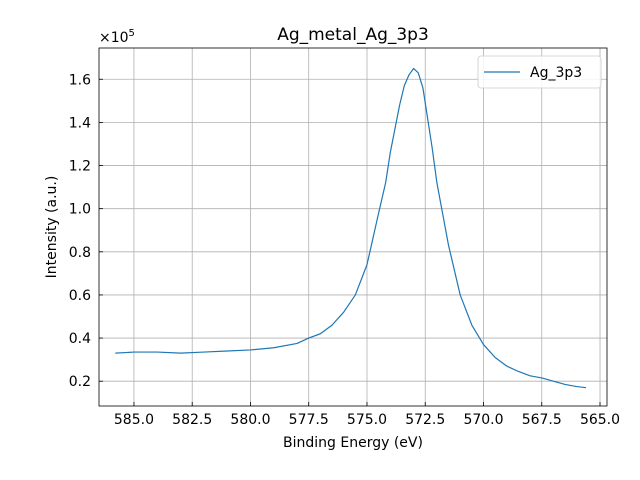 The image size is (640, 480). I want to click on x-axis-label: Binding Energy (eV), so click(353, 443).